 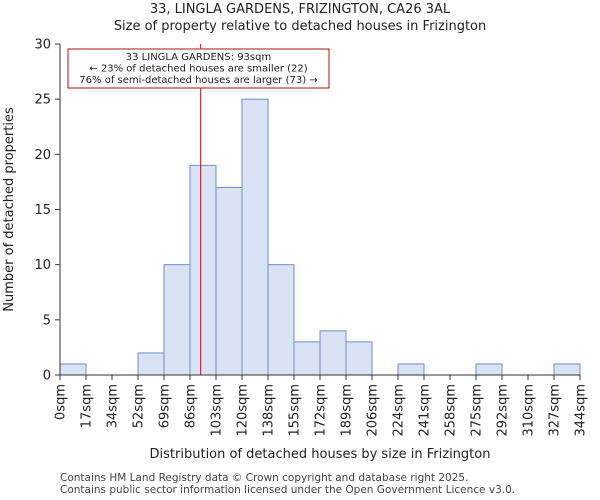 I want to click on annotation-box, so click(x=198, y=68).